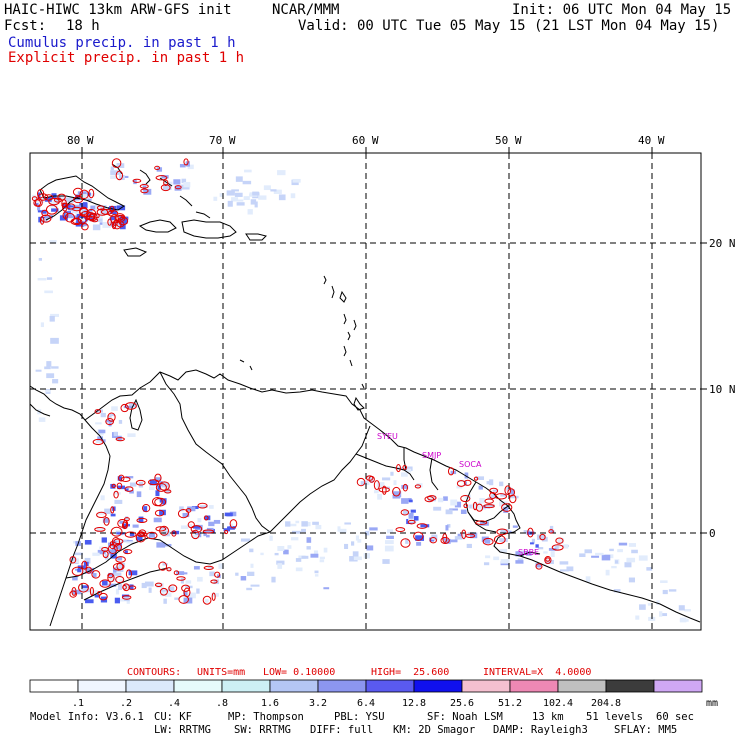 The width and height of the screenshot is (740, 740). I want to click on model-info-res: 13 km, so click(548, 717).